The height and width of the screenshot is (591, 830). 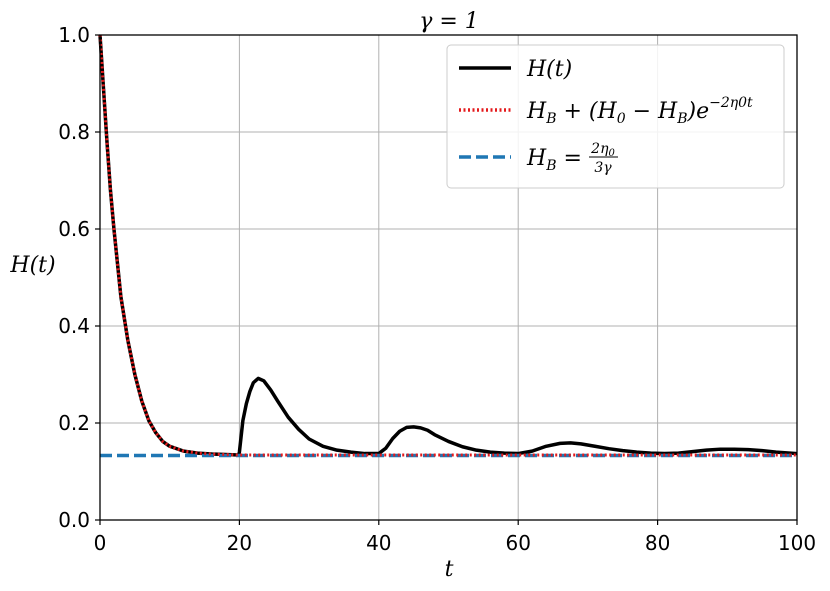 I want to click on x-tick-label: 60, so click(x=517, y=543).